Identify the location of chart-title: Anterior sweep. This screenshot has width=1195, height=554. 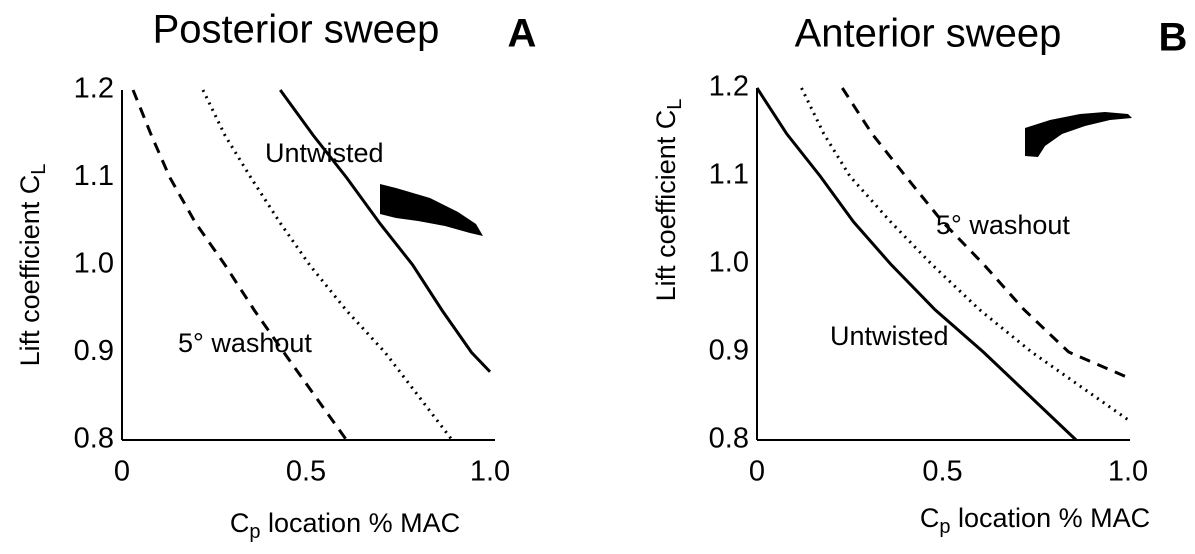
(928, 34).